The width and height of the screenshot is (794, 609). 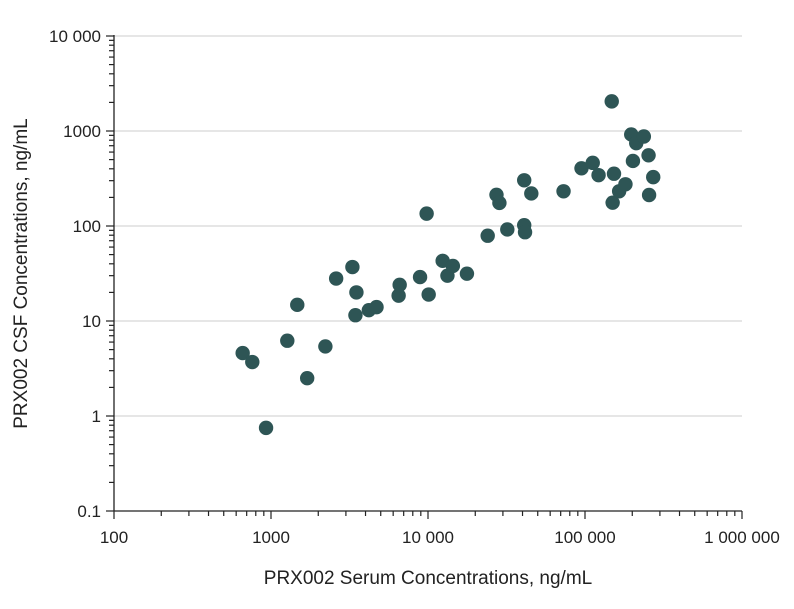 I want to click on y-tick-label: 10, so click(x=91, y=321).